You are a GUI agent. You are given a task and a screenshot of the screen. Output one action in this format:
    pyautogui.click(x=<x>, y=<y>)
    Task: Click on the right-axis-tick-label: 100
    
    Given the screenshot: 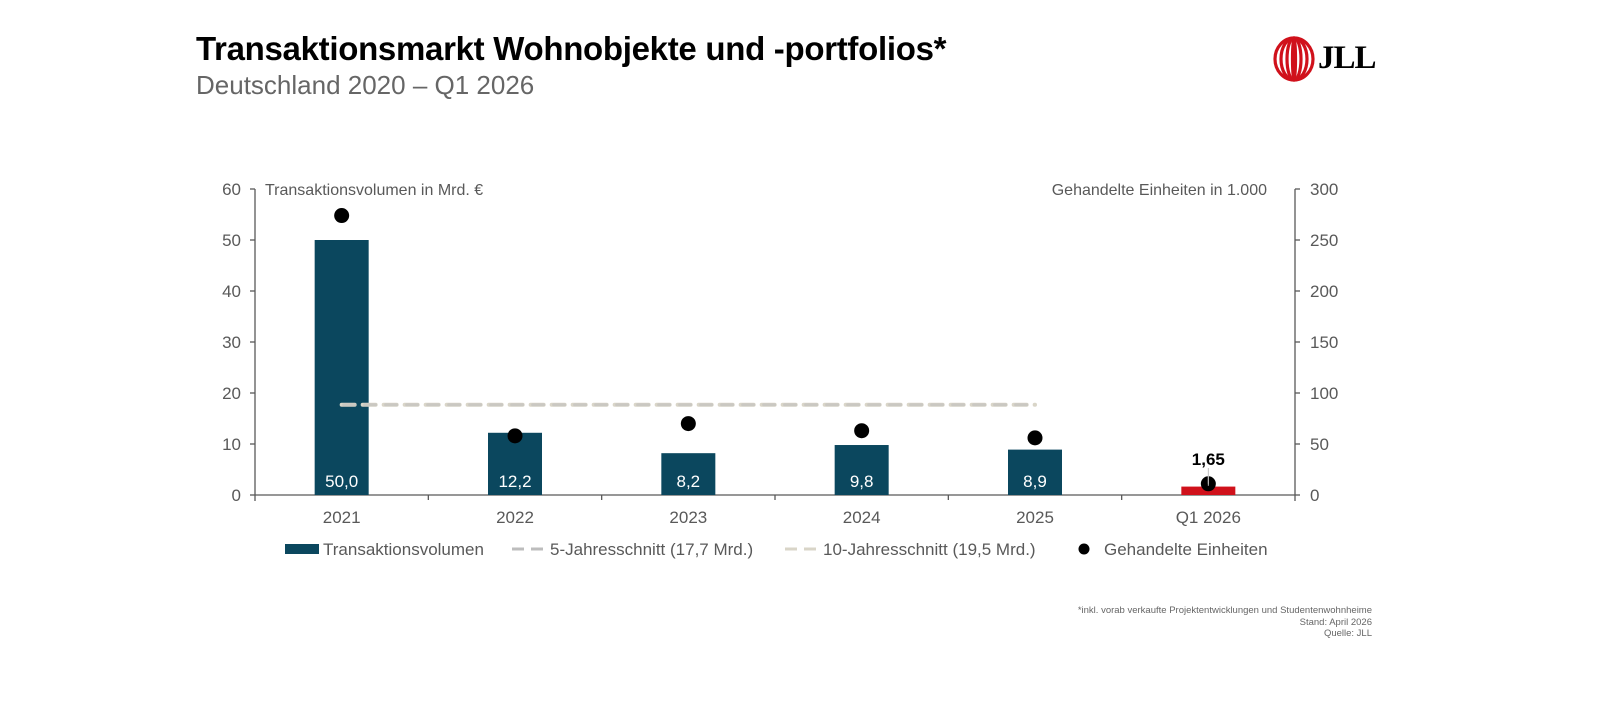 What is the action you would take?
    pyautogui.click(x=1324, y=393)
    